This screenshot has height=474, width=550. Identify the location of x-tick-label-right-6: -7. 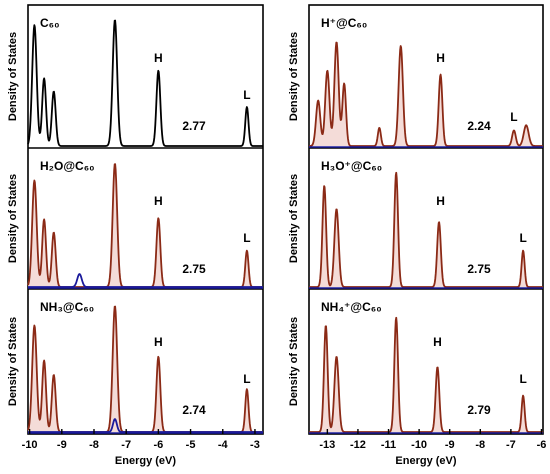
(511, 445).